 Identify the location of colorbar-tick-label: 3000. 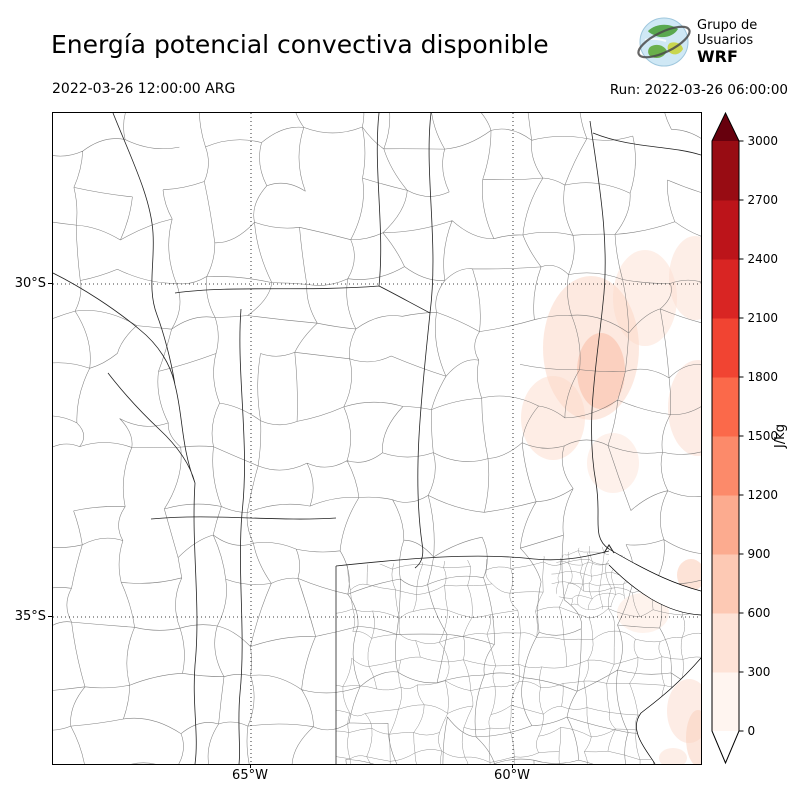
(763, 141).